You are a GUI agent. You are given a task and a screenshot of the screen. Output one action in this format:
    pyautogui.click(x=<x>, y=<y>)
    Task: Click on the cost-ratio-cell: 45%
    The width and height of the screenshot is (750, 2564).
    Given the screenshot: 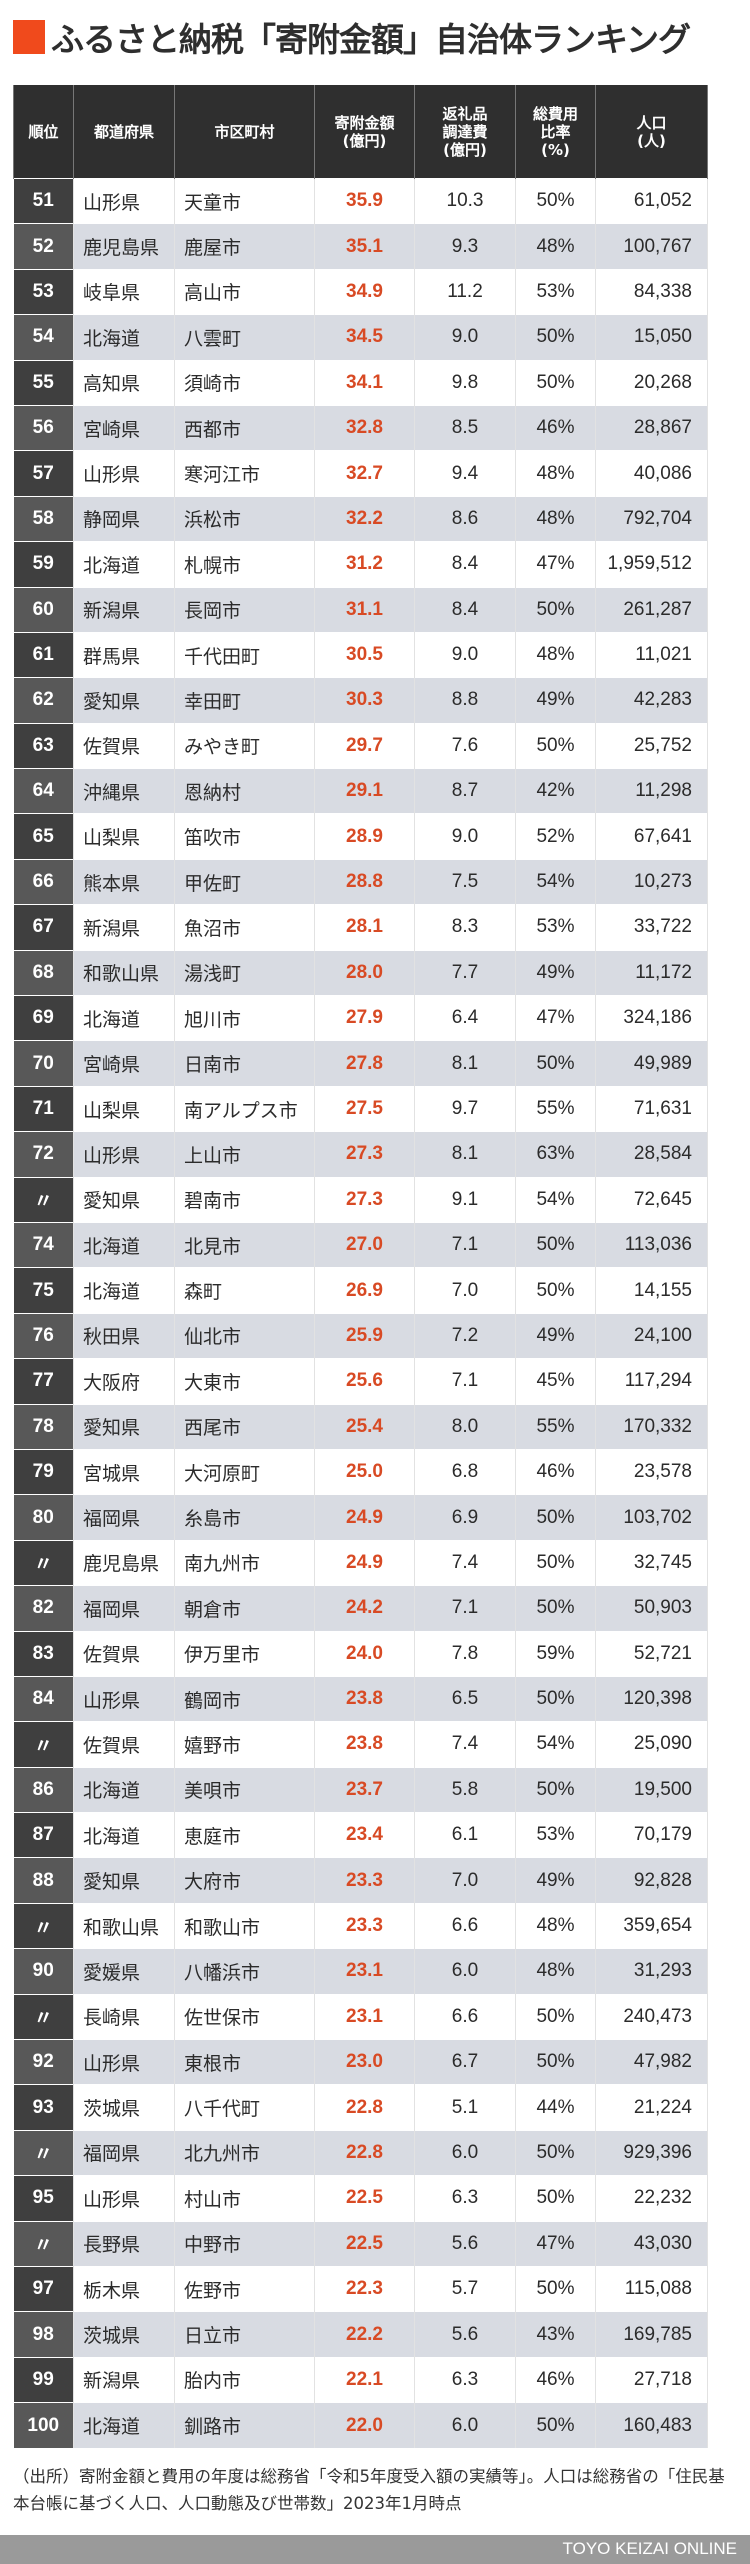 What is the action you would take?
    pyautogui.click(x=555, y=1381)
    